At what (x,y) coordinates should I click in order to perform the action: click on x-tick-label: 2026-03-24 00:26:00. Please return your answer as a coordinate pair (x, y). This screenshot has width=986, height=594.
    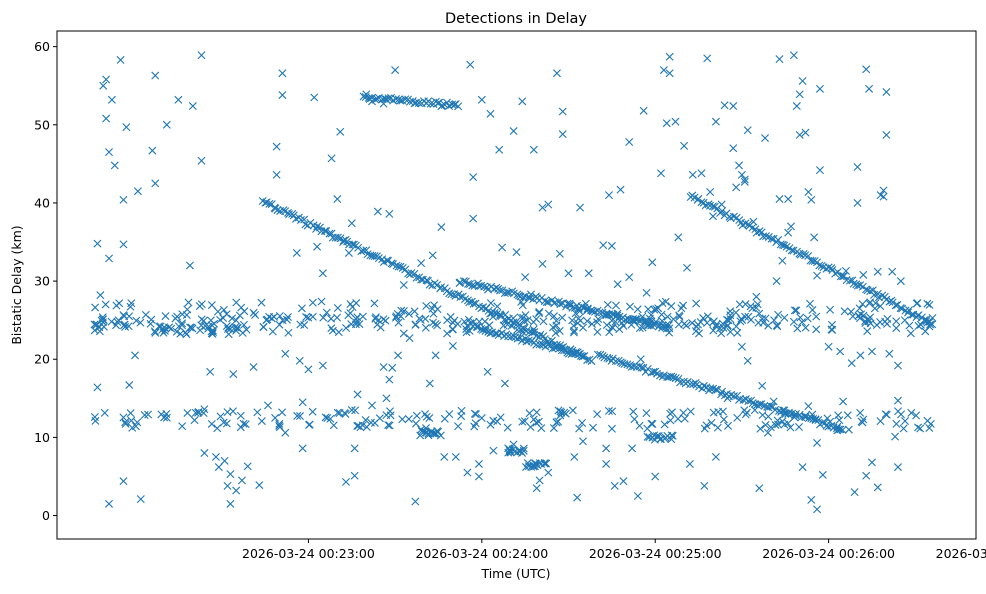
    Looking at the image, I should click on (828, 553).